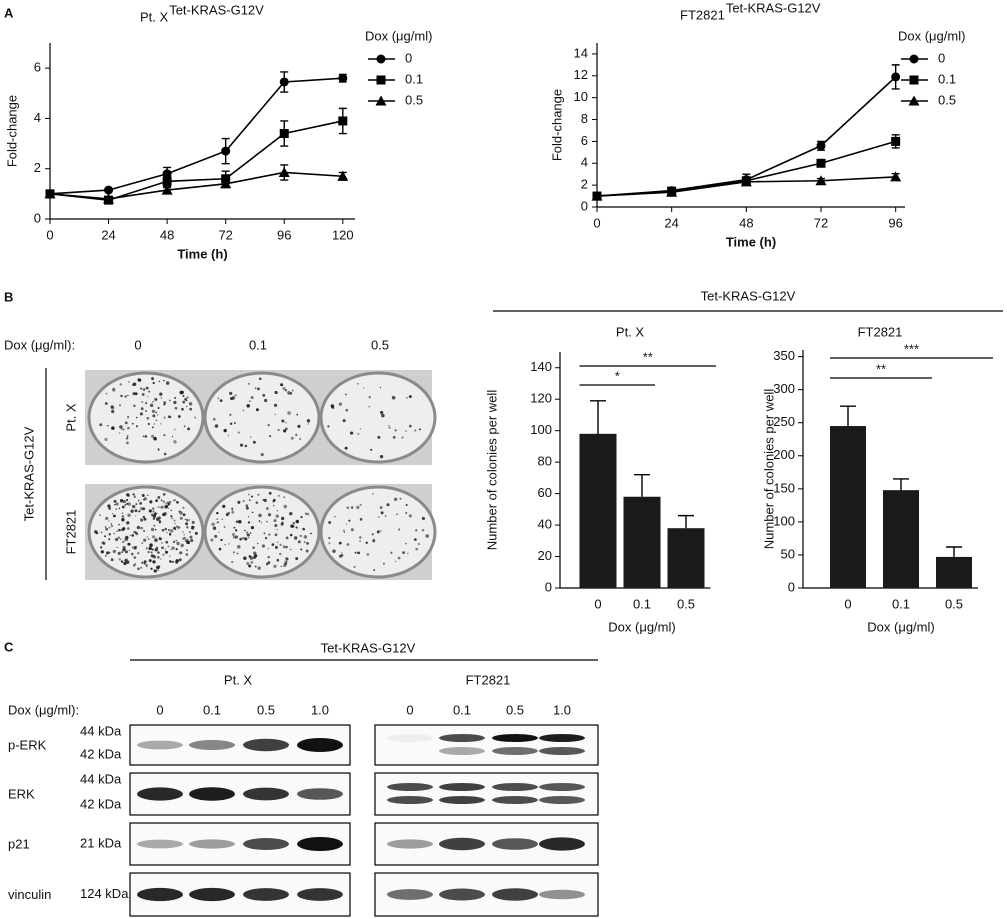  What do you see at coordinates (914, 59) in the screenshot?
I see `legend-marker` at bounding box center [914, 59].